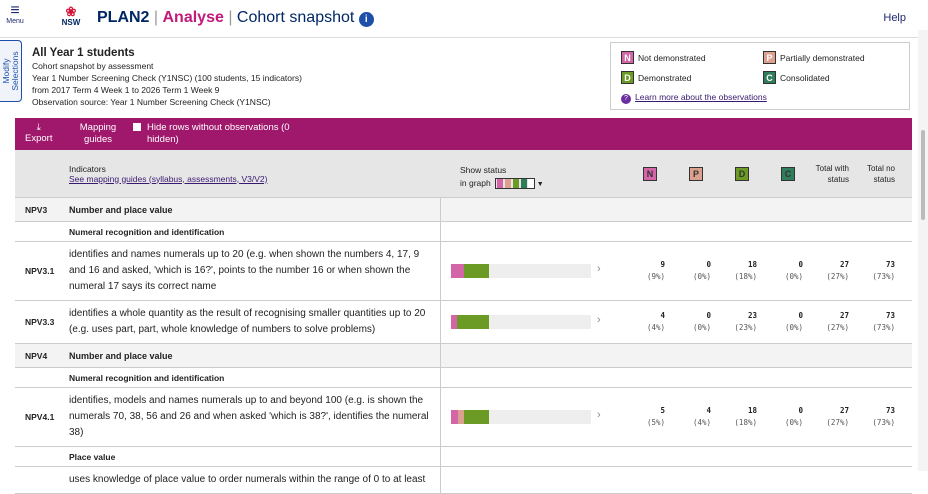 Image resolution: width=928 pixels, height=494 pixels. What do you see at coordinates (36, 355) in the screenshot?
I see `cell: NPV4` at bounding box center [36, 355].